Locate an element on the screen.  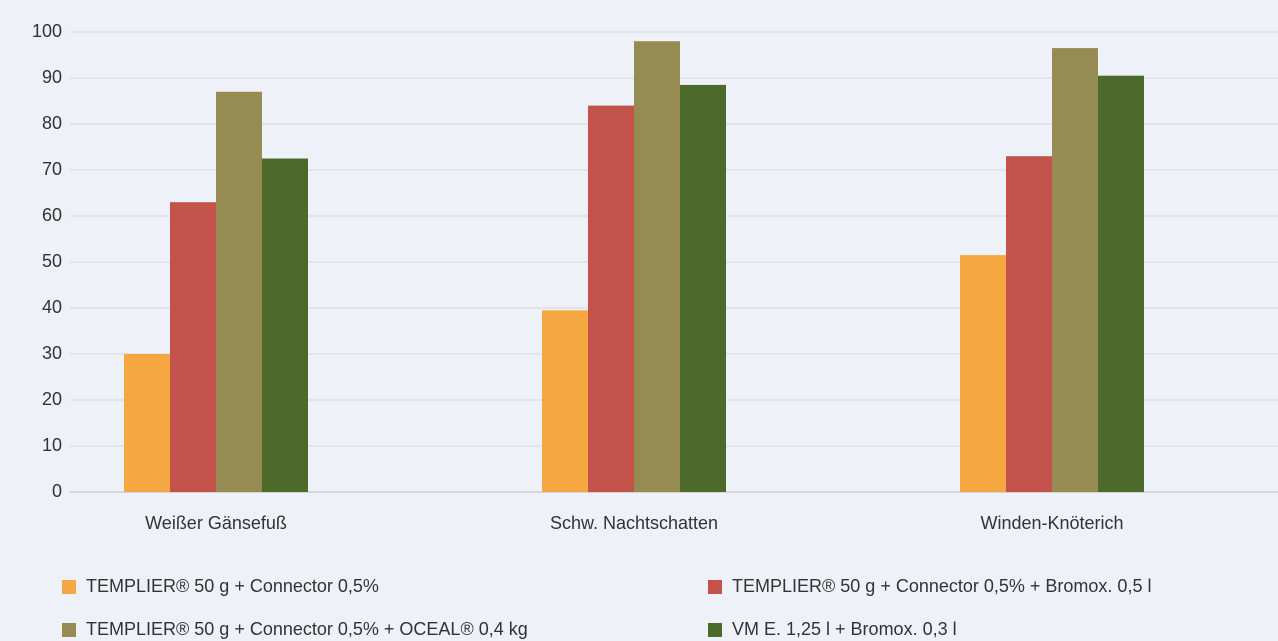
y-tick-label: 40 is located at coordinates (52, 307).